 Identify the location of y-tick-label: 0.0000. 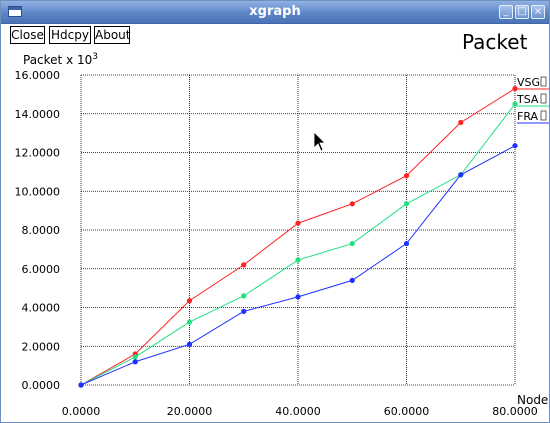
(41, 385).